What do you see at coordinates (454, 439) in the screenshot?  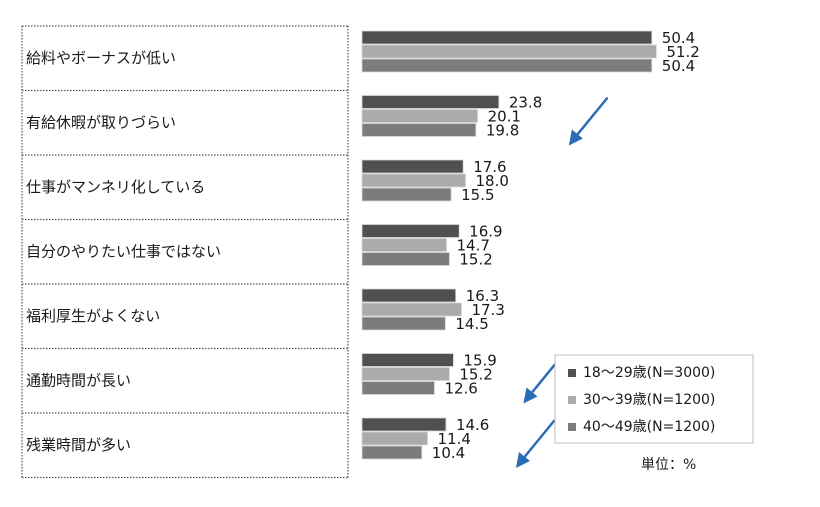 I see `data-label: 11.4` at bounding box center [454, 439].